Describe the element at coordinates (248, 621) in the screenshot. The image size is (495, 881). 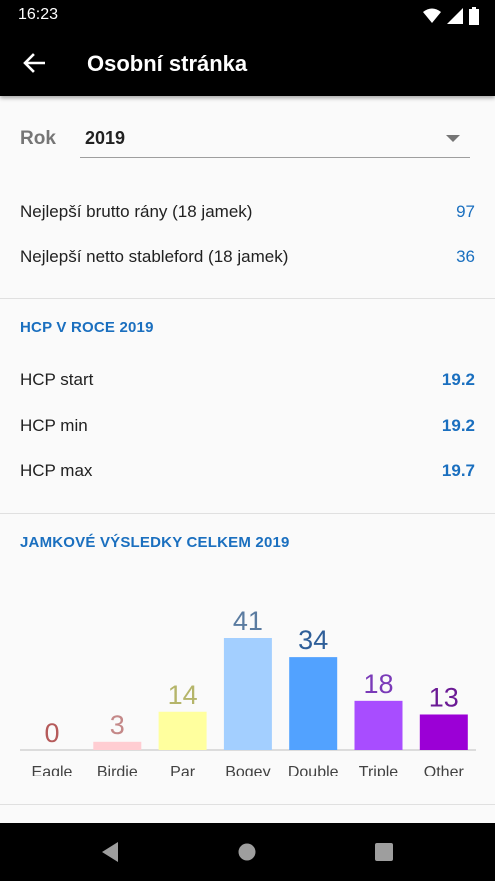
I see `bar-value-bogey: 41` at that location.